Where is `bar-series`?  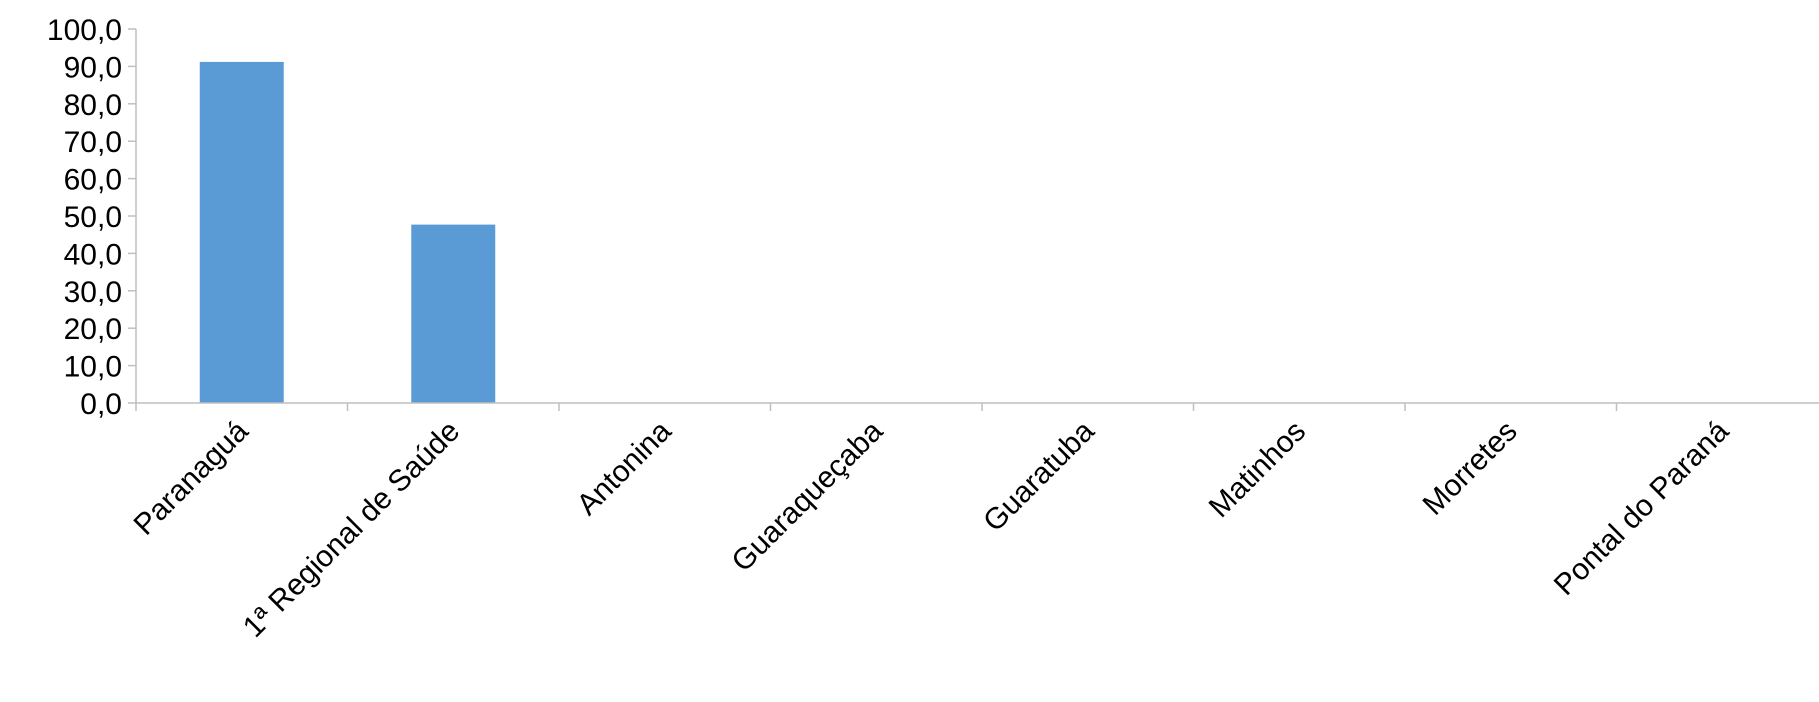
bar-series is located at coordinates (347, 232).